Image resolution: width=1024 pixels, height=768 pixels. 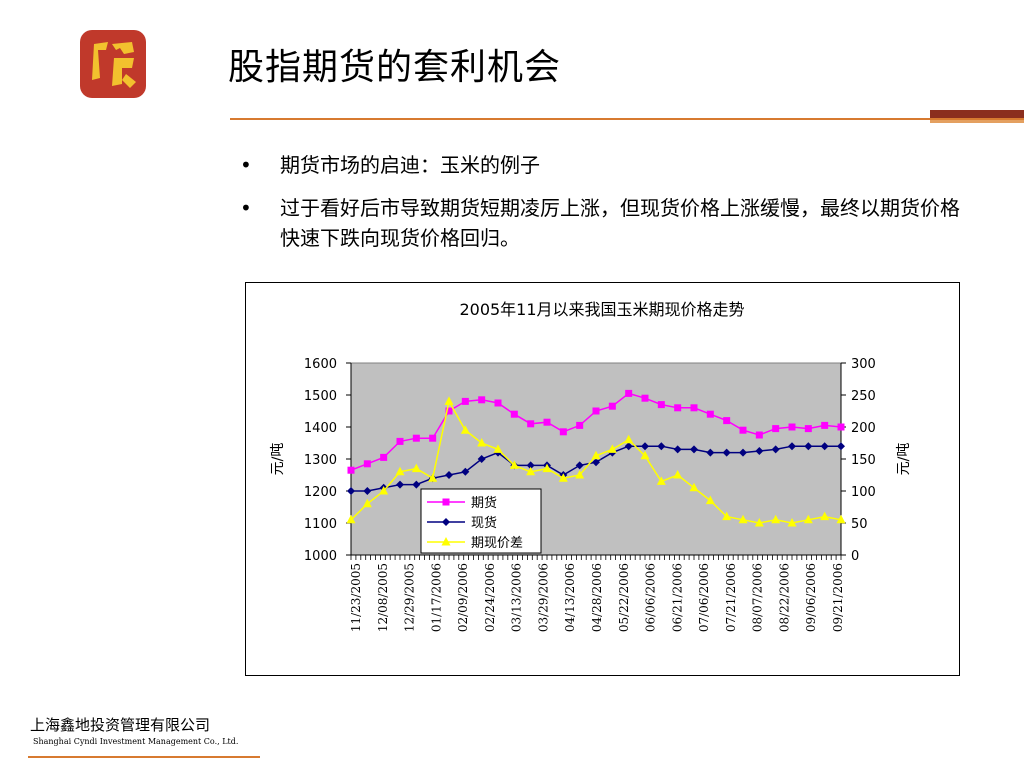 I want to click on header-rule-accent, so click(x=977, y=121).